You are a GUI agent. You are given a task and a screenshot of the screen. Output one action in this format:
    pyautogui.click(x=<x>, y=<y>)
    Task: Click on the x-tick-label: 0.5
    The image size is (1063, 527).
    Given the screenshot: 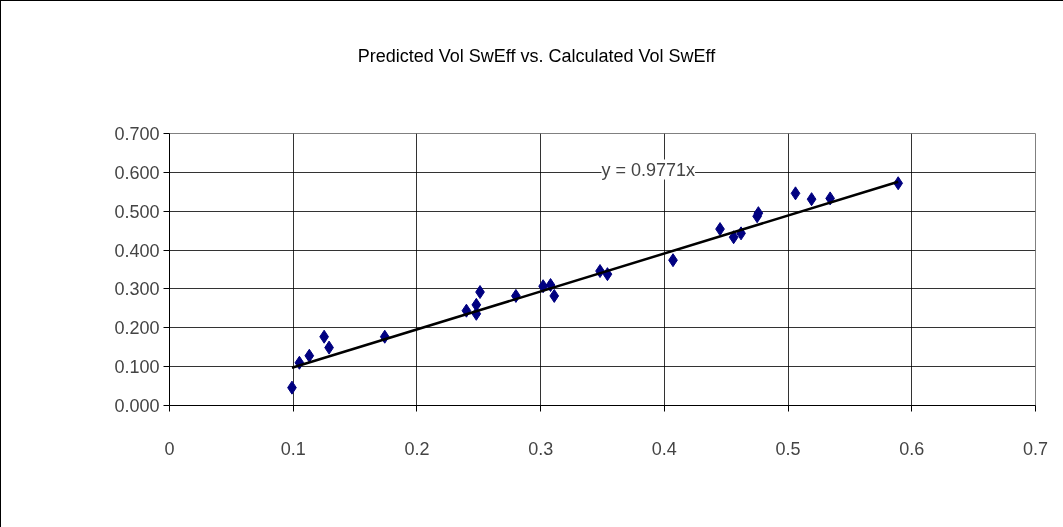 What is the action you would take?
    pyautogui.click(x=788, y=448)
    